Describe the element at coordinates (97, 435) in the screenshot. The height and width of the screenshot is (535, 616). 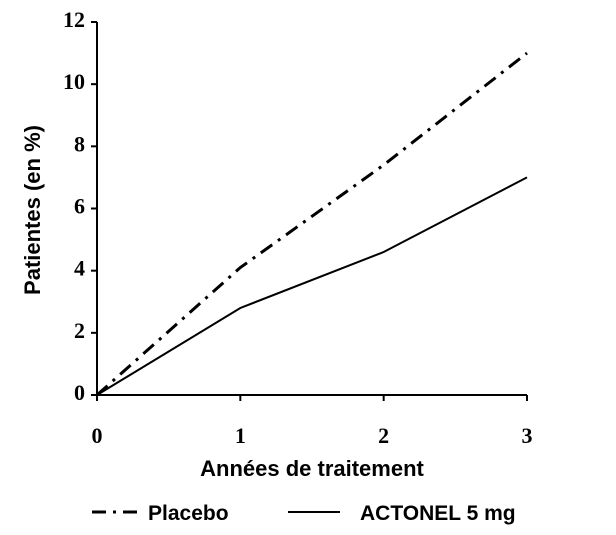
I see `x-tick-label: 0` at that location.